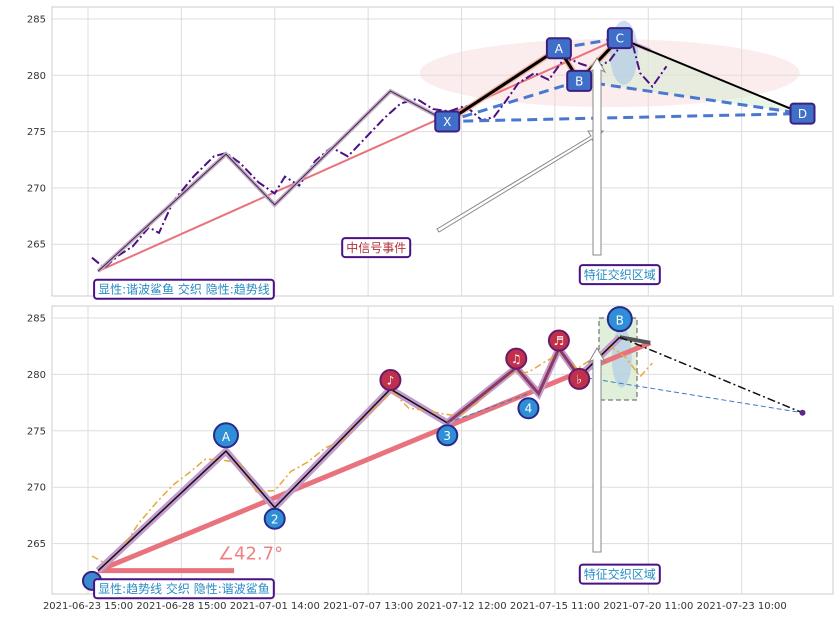  I want to click on pattern-point-label: ♬, so click(559, 341).